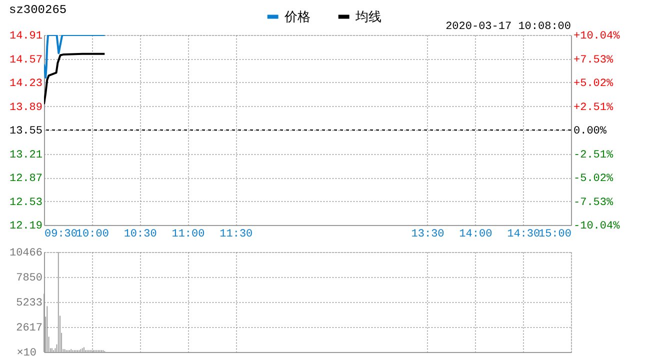  Describe the element at coordinates (368, 17) in the screenshot. I see `legend-label: 均线` at that location.